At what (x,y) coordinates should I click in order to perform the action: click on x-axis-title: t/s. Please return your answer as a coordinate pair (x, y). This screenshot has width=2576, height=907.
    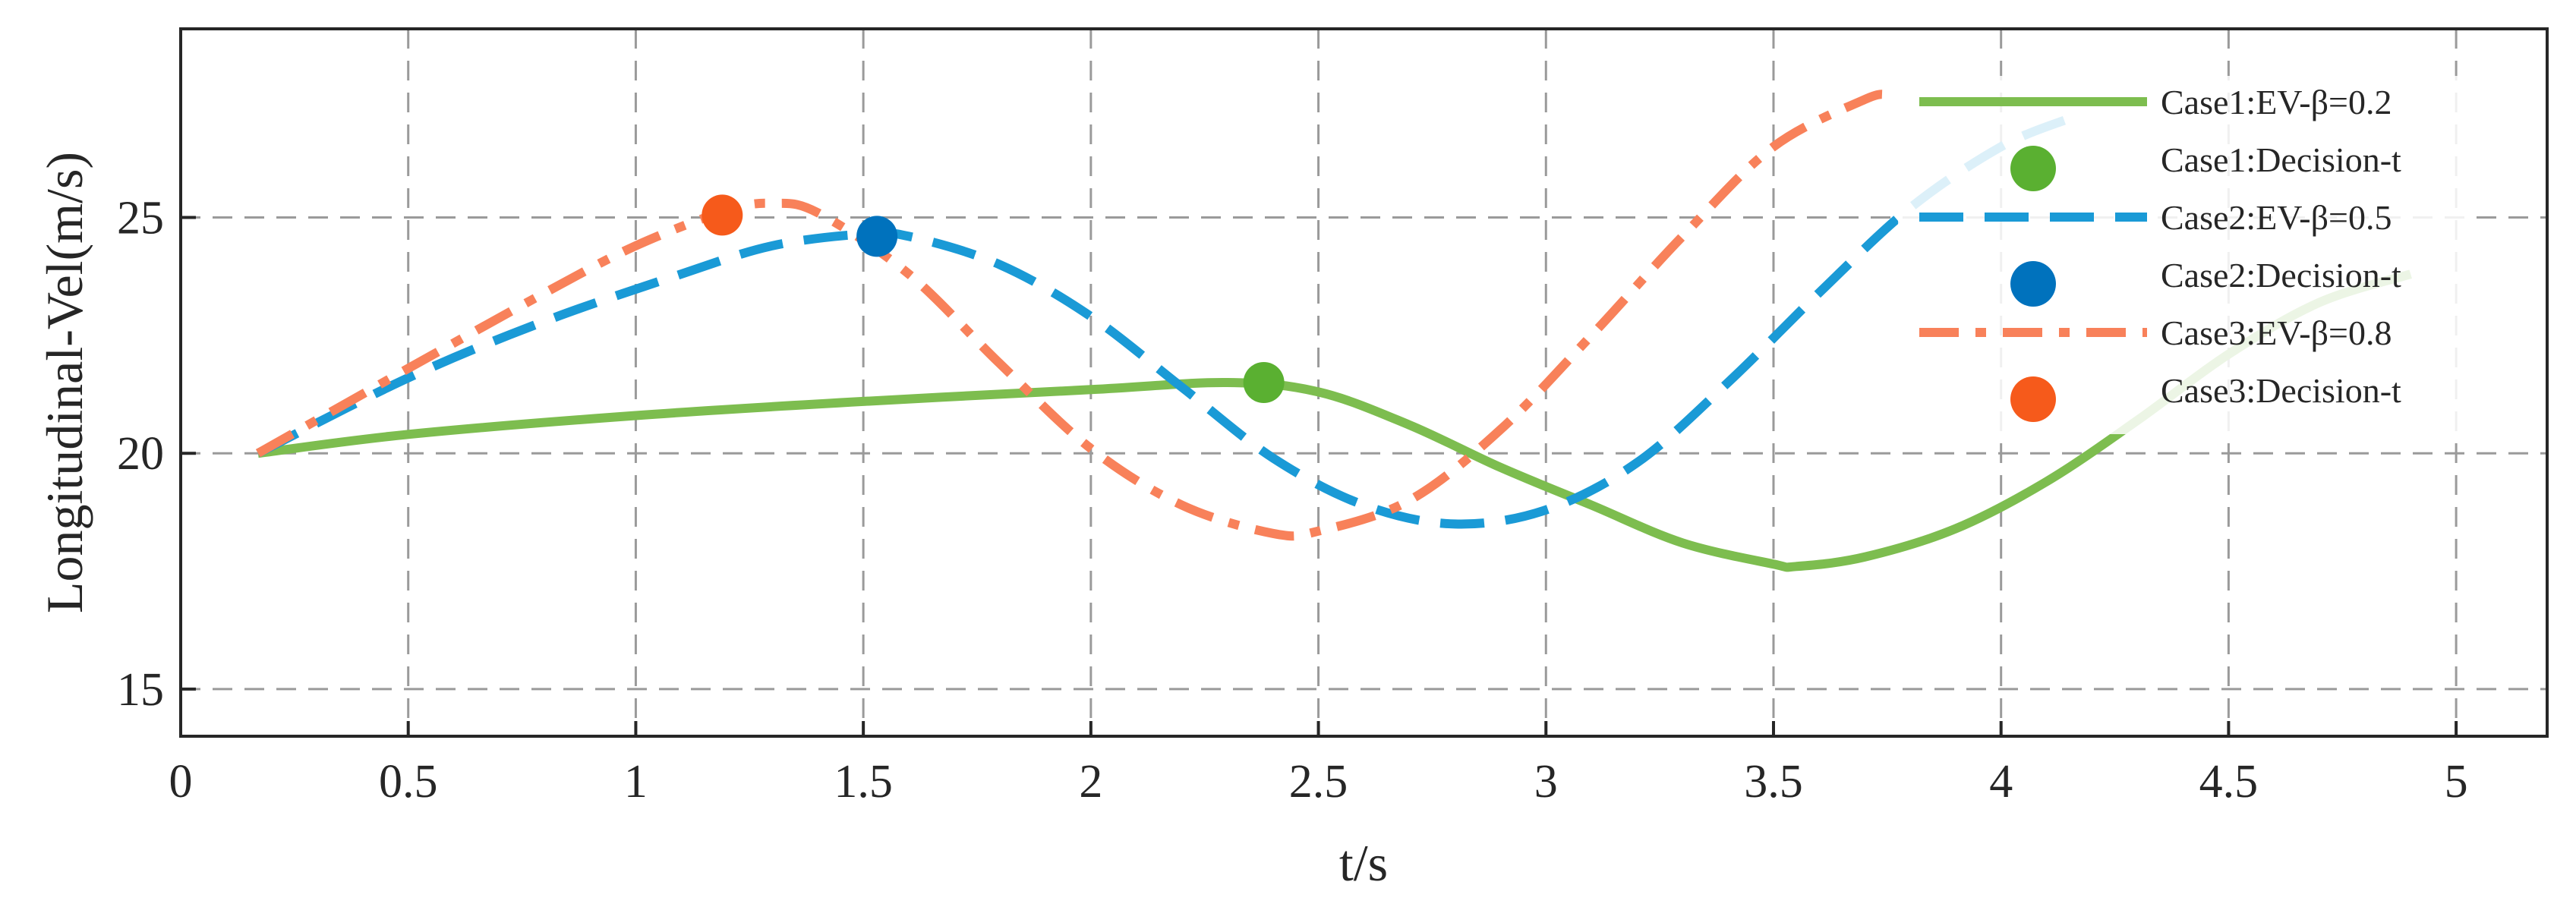
    Looking at the image, I should click on (1363, 863).